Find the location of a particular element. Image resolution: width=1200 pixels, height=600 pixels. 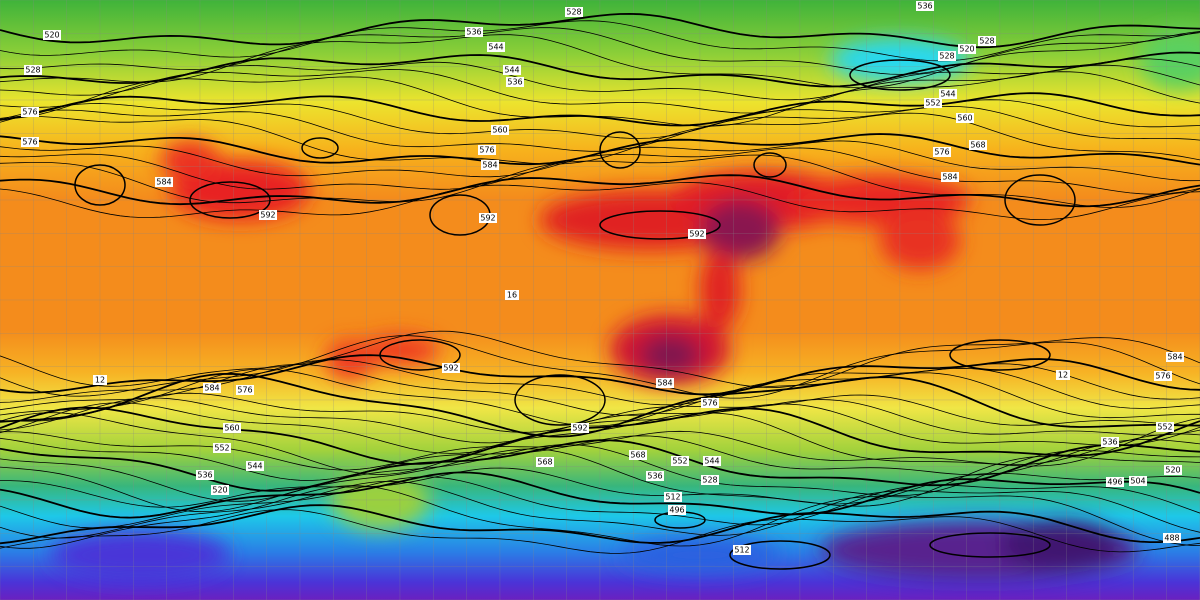

contour-label: 16 is located at coordinates (512, 295).